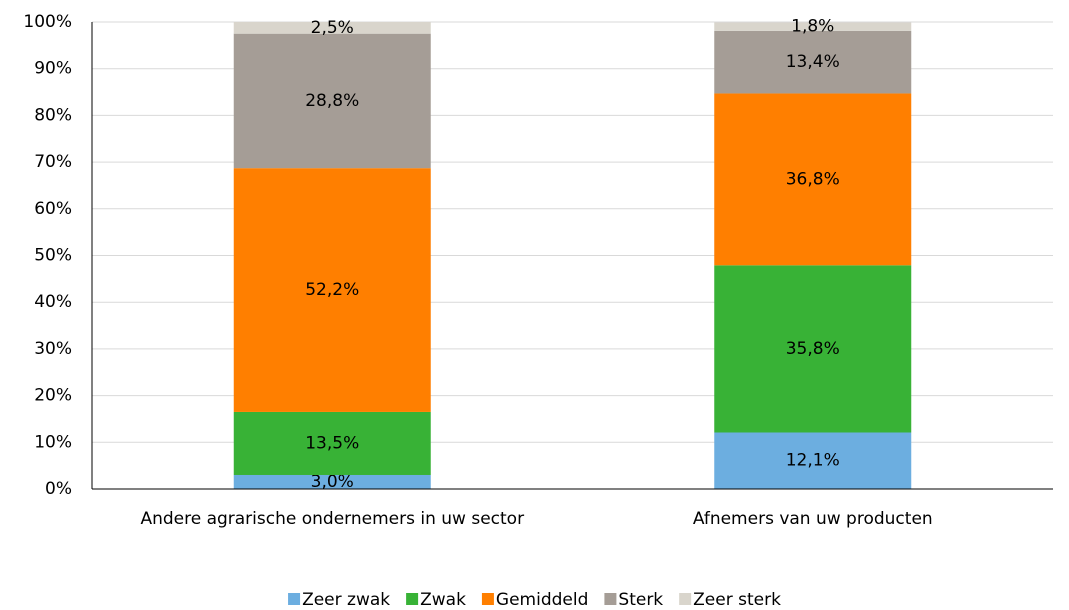 This screenshot has width=1069, height=610. What do you see at coordinates (53, 442) in the screenshot?
I see `y-tick-label: 10%` at bounding box center [53, 442].